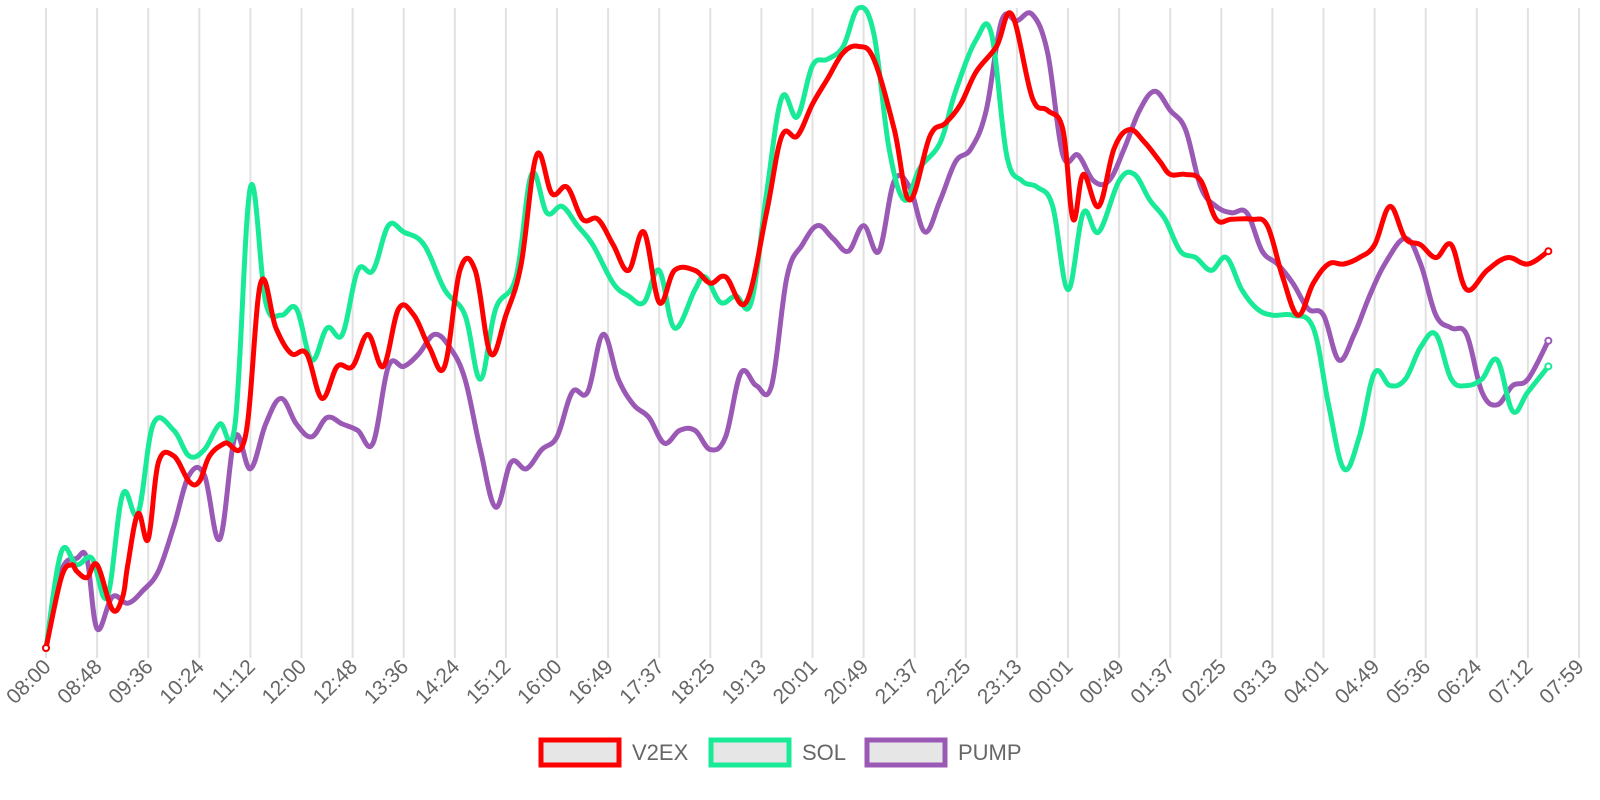 The image size is (1600, 800). I want to click on x-tick-label: 17:37, so click(641, 681).